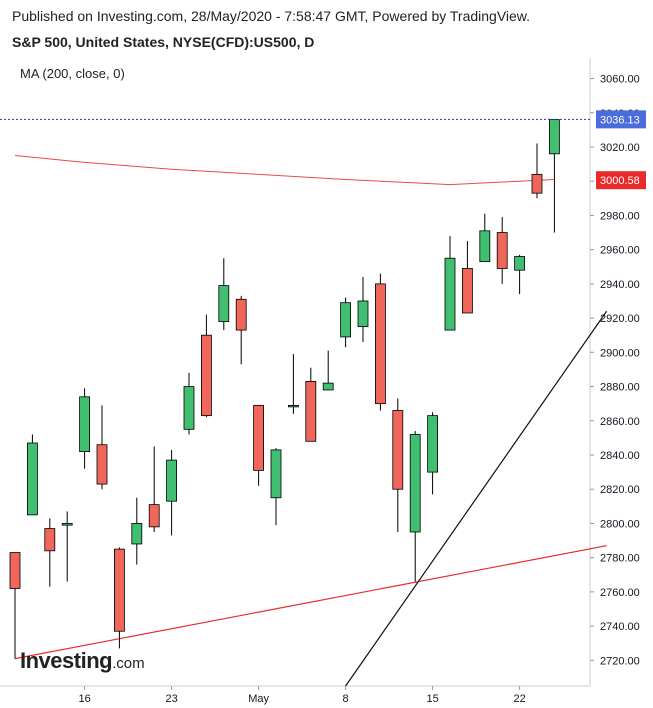 The height and width of the screenshot is (708, 653). What do you see at coordinates (620, 661) in the screenshot?
I see `price-tick-label: 2720.00` at bounding box center [620, 661].